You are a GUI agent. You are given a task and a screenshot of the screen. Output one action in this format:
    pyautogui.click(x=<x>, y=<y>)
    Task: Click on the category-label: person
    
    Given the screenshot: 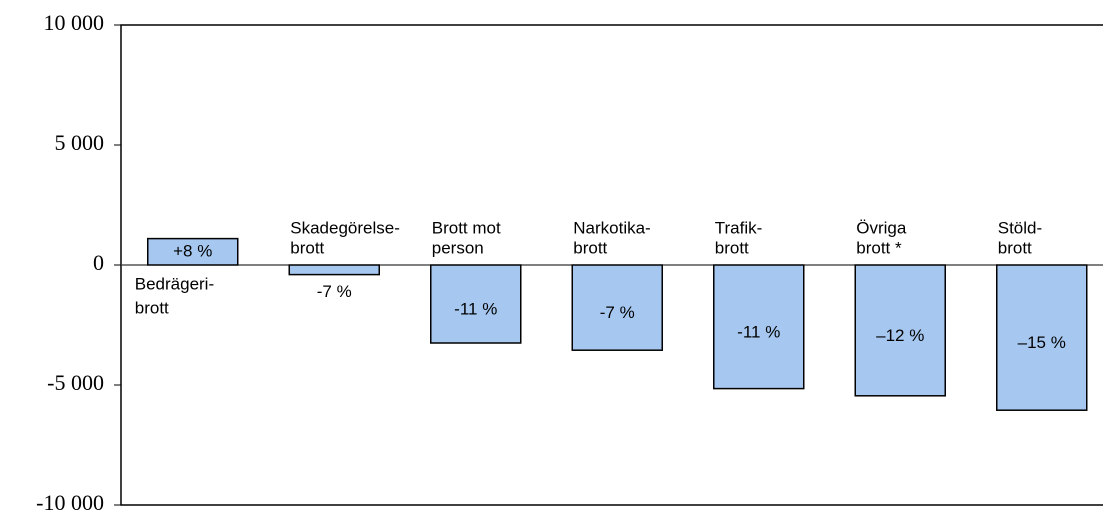 What is the action you would take?
    pyautogui.click(x=458, y=247)
    